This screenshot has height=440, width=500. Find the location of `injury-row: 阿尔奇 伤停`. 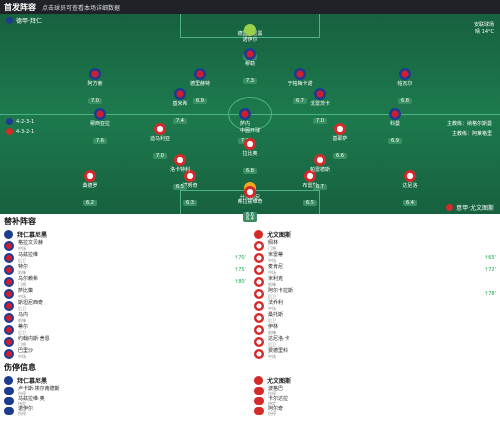

injury-row: 阿尔奇 伤停 is located at coordinates (375, 411).